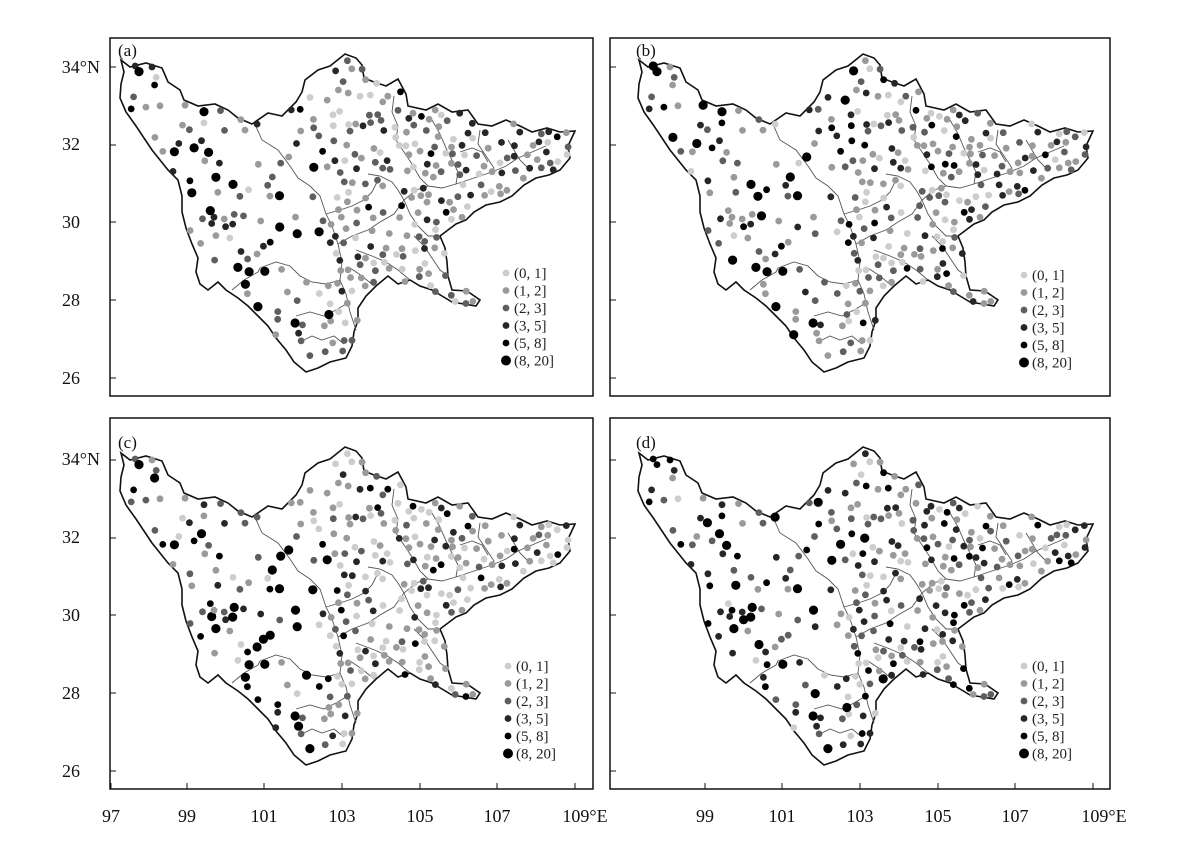 The image size is (1196, 847). I want to click on lat-tick-label: 28, so click(71, 693).